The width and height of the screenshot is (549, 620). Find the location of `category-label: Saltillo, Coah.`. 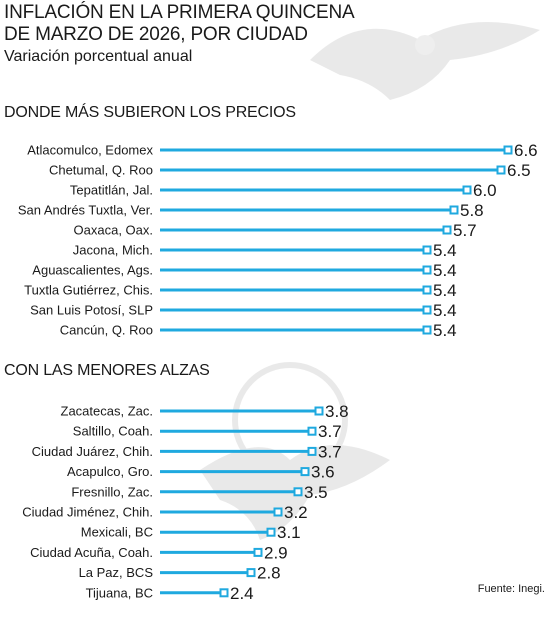

category-label: Saltillo, Coah. is located at coordinates (113, 431).